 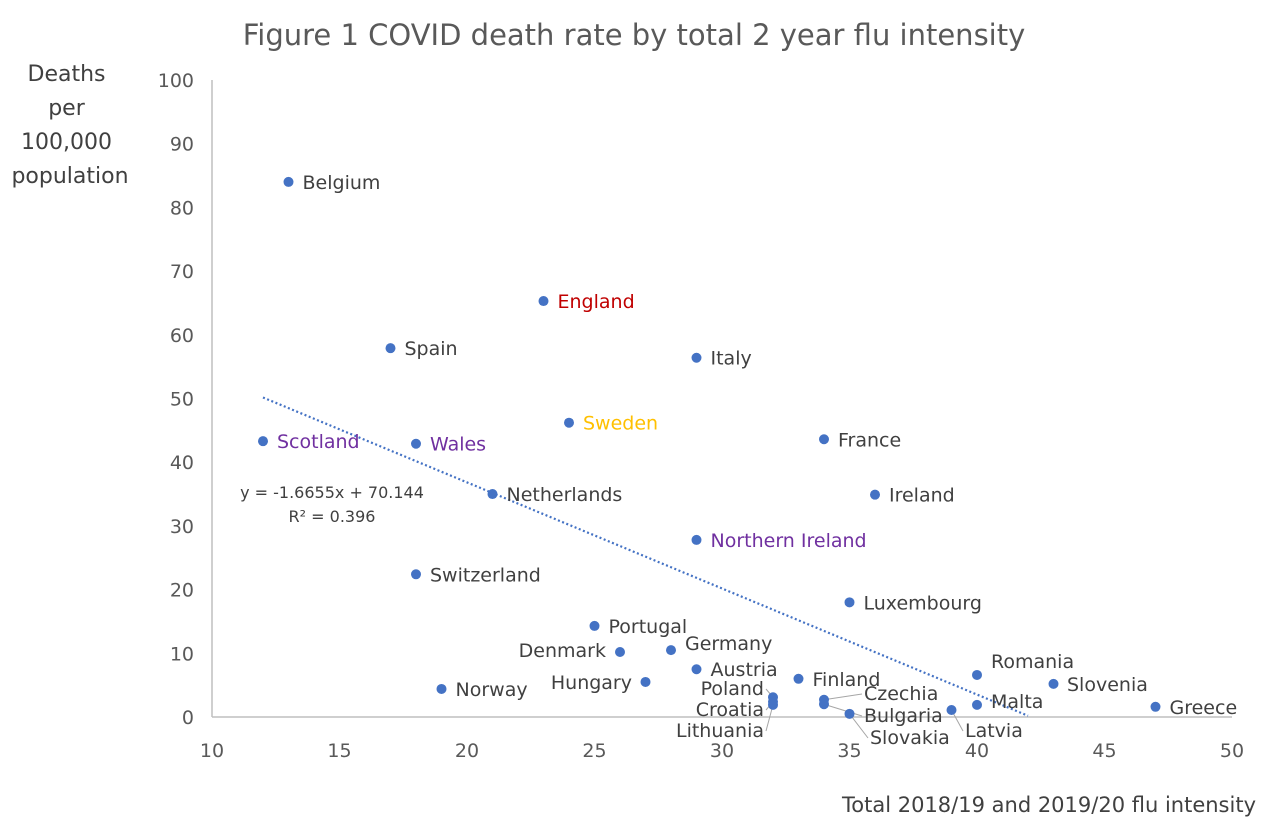 I want to click on y-axis-title-line: 100,000, so click(x=66, y=142).